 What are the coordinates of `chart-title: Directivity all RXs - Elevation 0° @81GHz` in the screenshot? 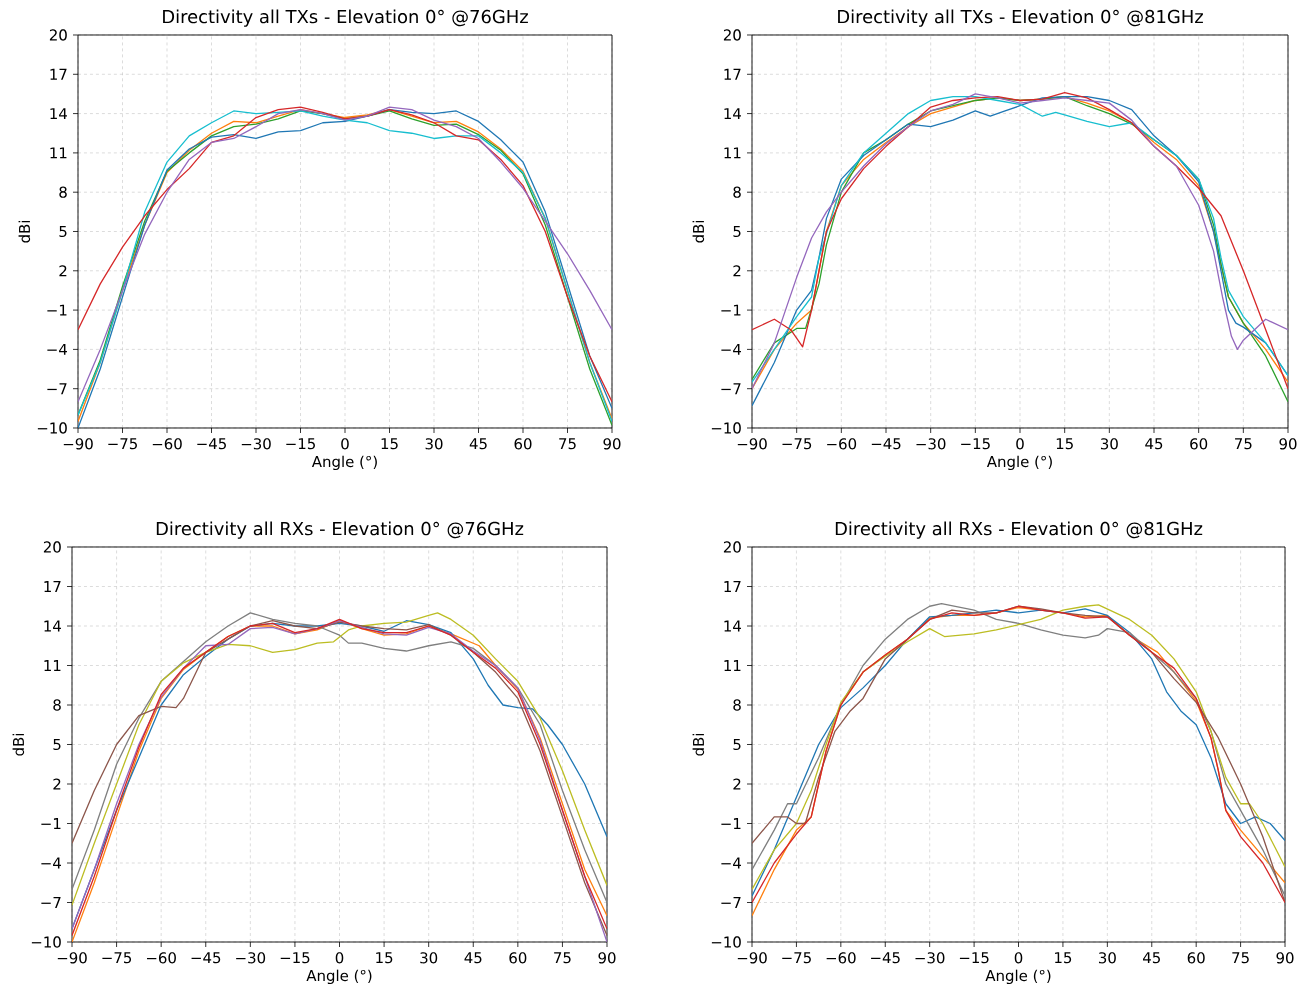 It's located at (1019, 530).